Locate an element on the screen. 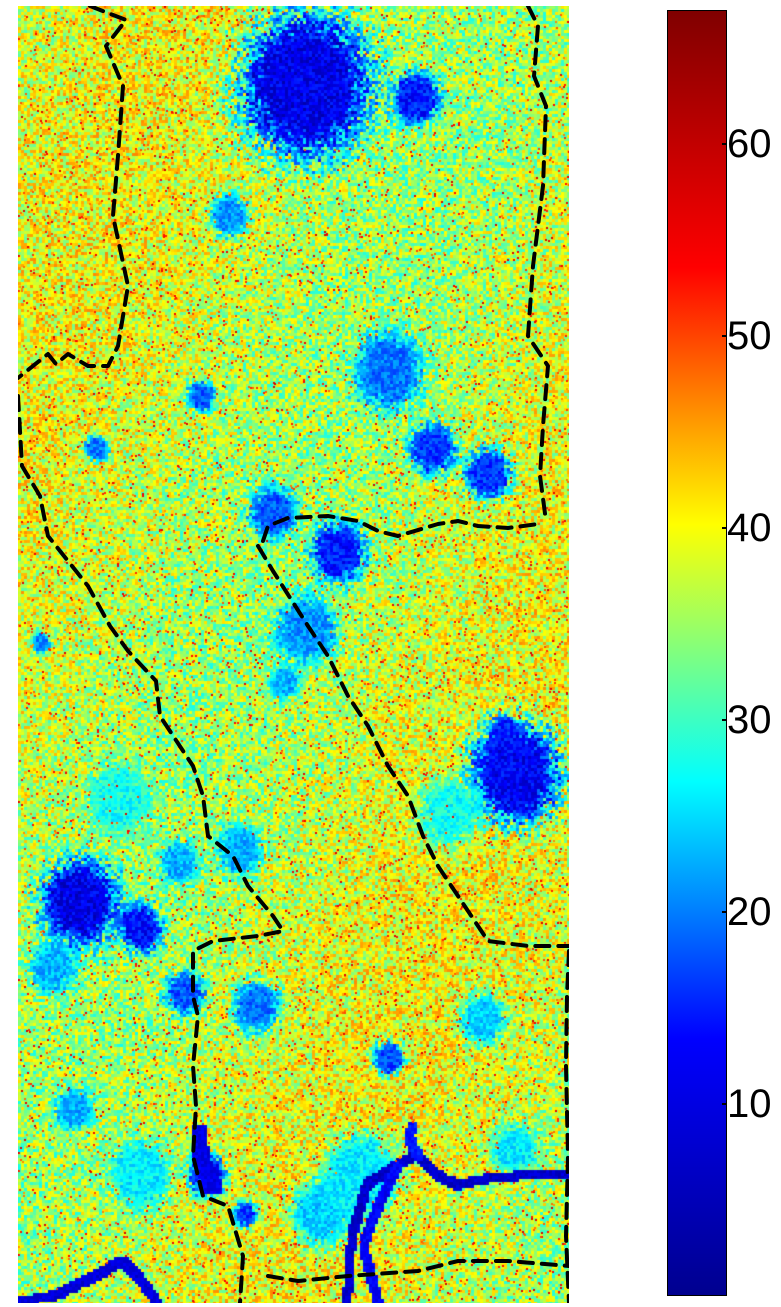 This screenshot has width=781, height=1307. colorbar-axis: 10 20 30 40 50 60 is located at coordinates (751, 653).